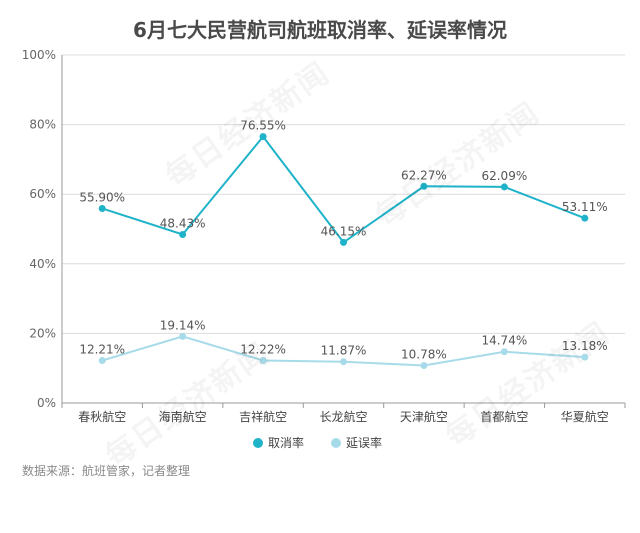  Describe the element at coordinates (504, 176) in the screenshot. I see `data-label: 62.09%` at that location.